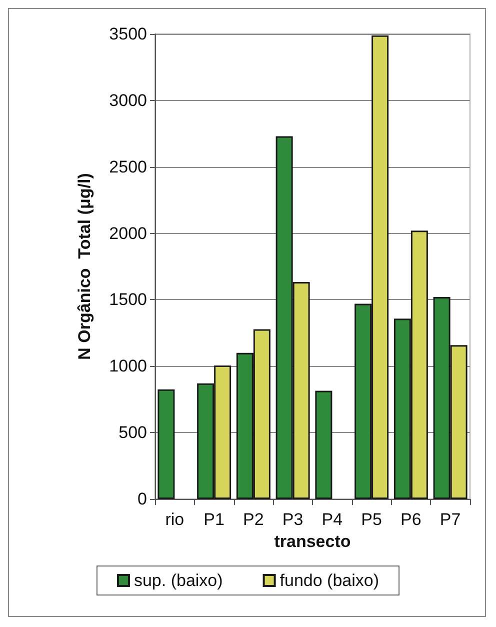 The image size is (496, 627). I want to click on x-tick-label: P7, so click(450, 519).